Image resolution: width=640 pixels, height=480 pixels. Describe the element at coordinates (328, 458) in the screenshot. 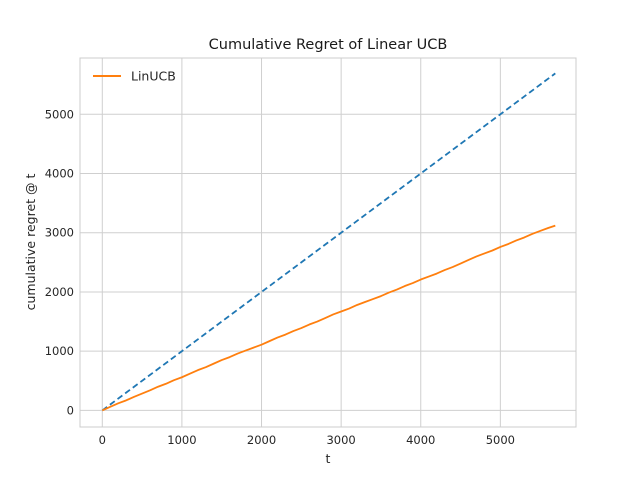

I see `x-axis-label: t` at that location.